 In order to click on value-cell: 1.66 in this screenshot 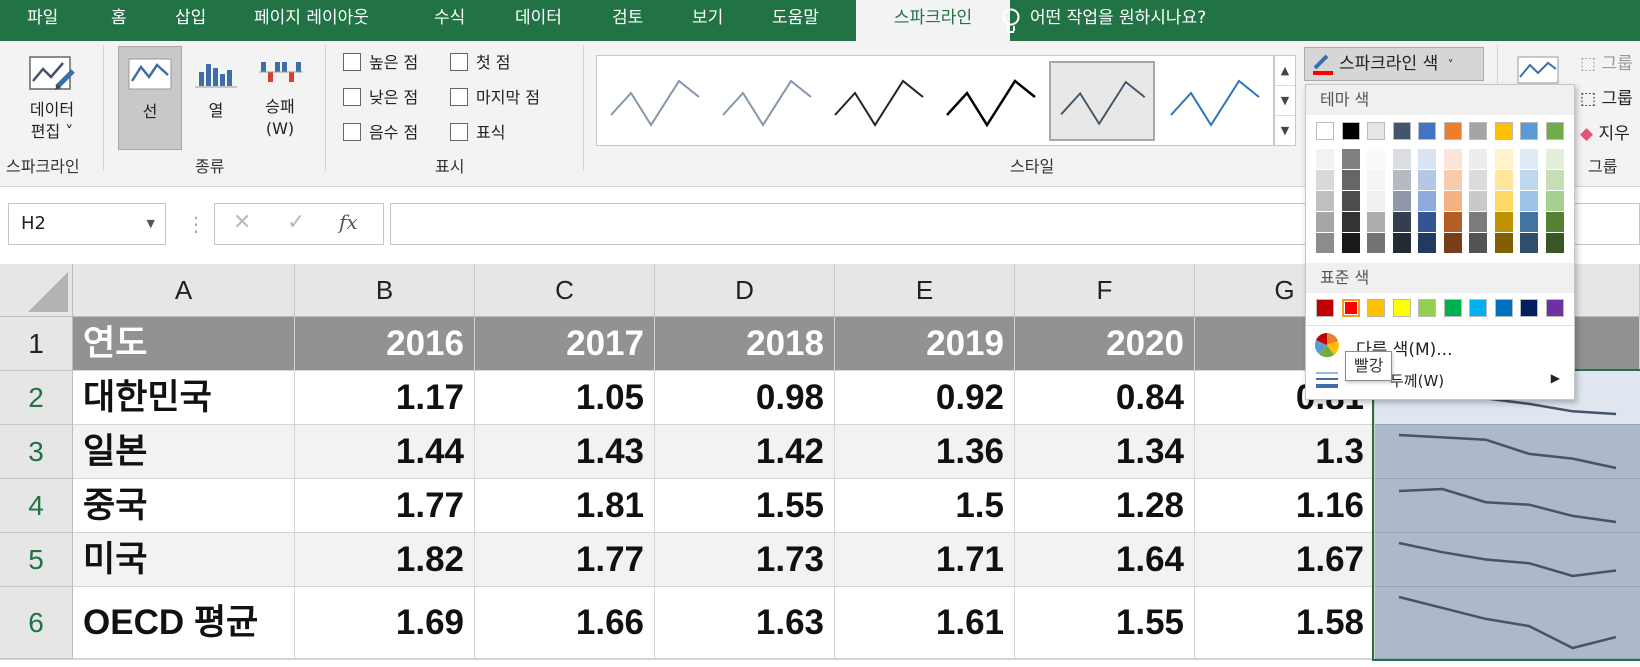, I will do `click(565, 623)`.